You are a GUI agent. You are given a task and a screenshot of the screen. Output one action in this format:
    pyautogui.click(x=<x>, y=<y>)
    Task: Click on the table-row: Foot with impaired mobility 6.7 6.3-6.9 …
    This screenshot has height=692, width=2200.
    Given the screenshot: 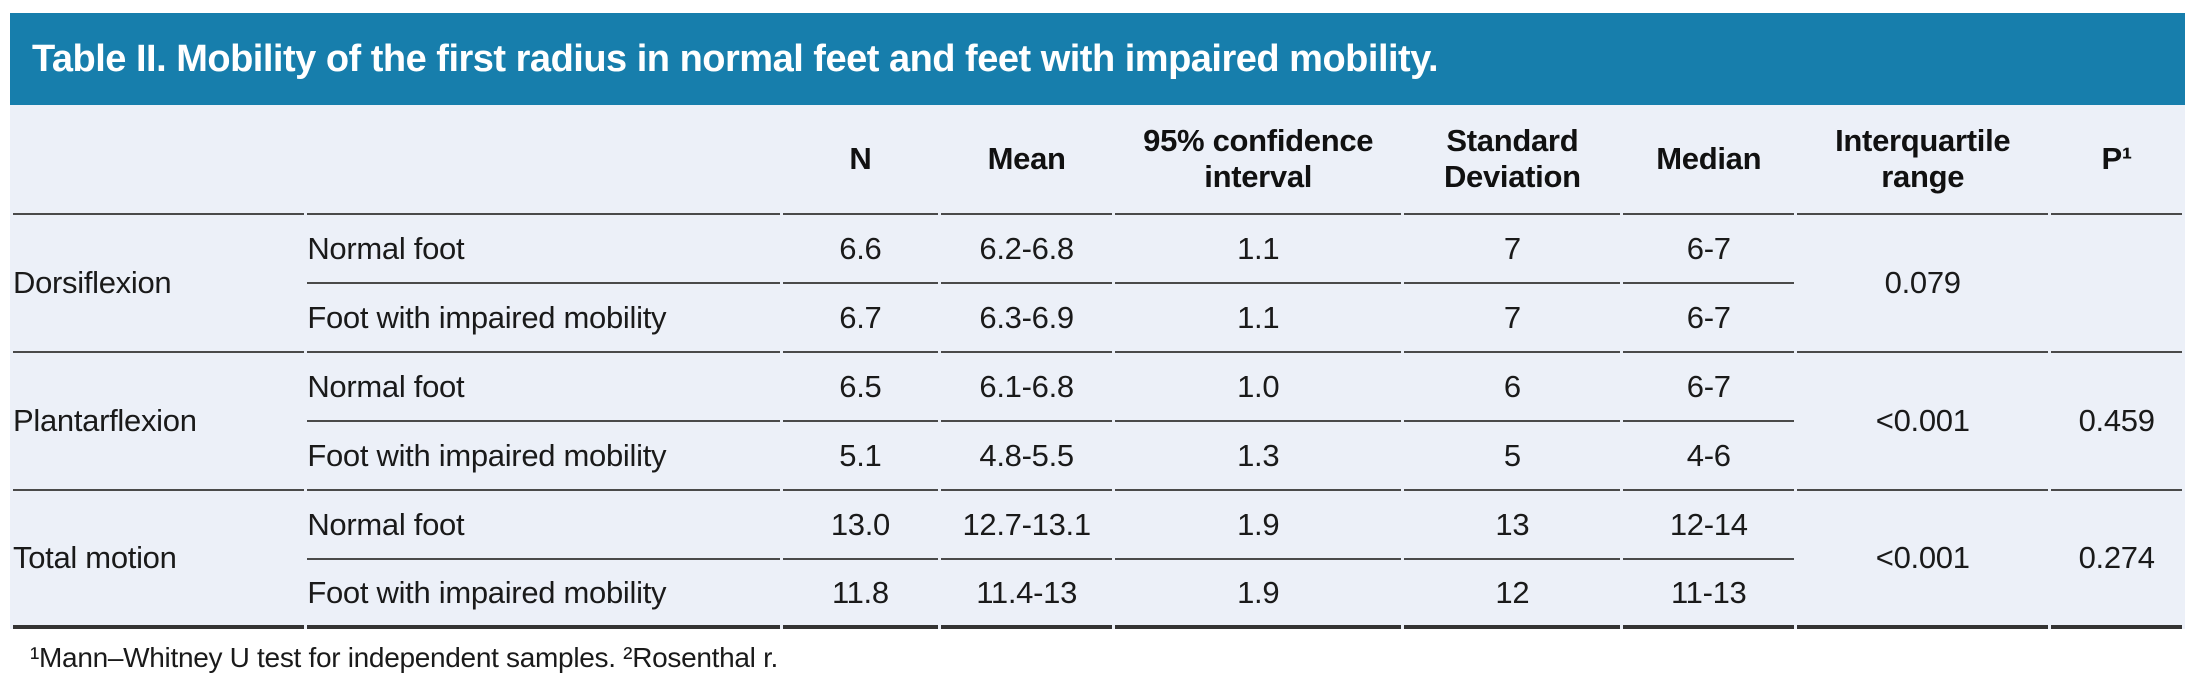 What is the action you would take?
    pyautogui.click(x=1097, y=318)
    